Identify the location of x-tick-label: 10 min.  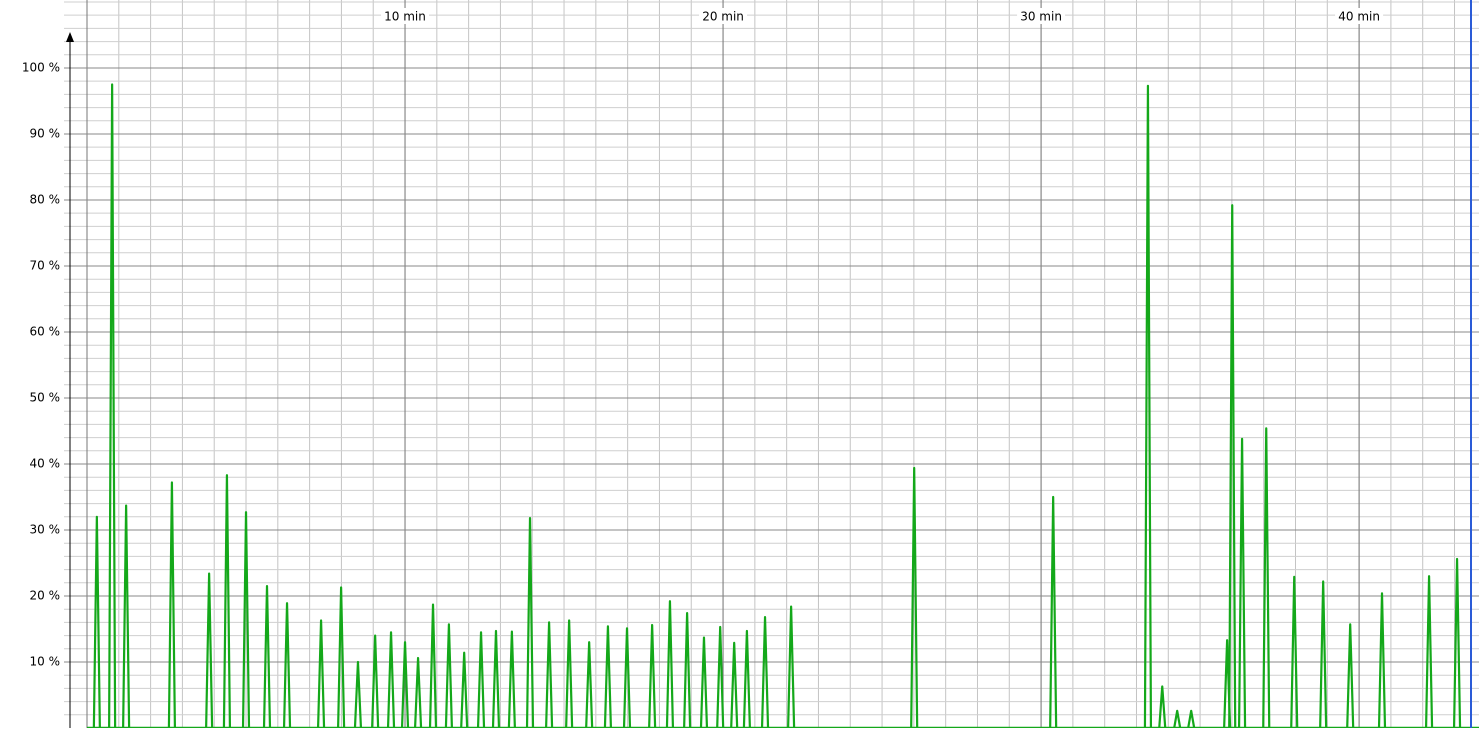
(405, 17).